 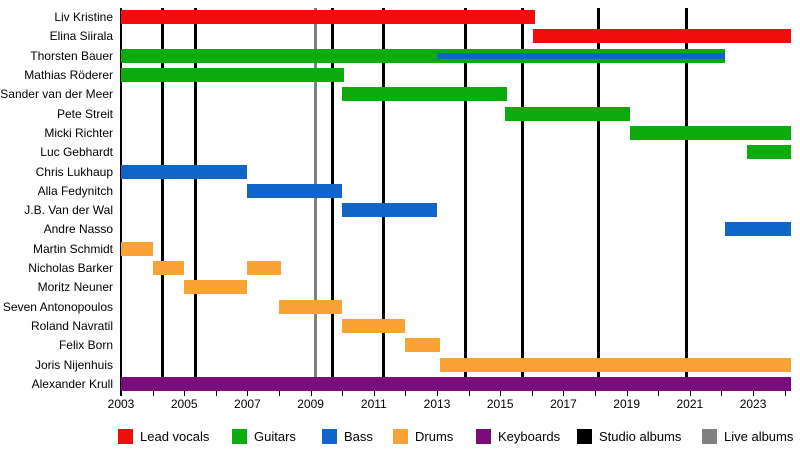 I want to click on year-tick-label: 2023, so click(x=753, y=404).